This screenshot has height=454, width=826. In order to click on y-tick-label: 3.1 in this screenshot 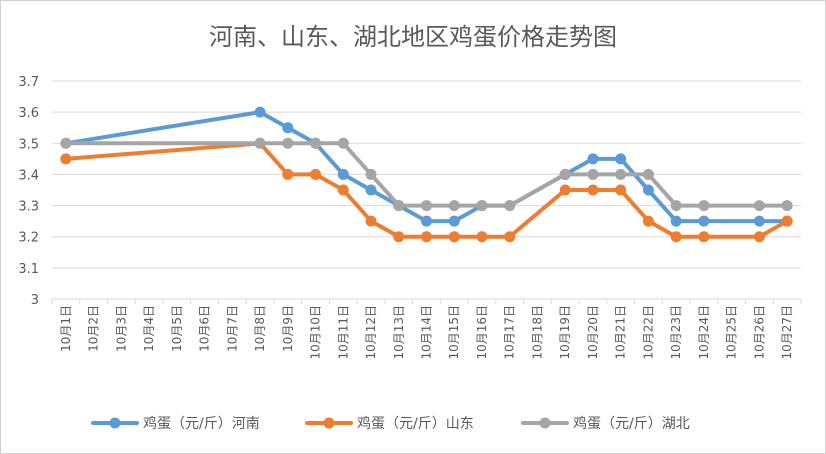, I will do `click(28, 269)`.